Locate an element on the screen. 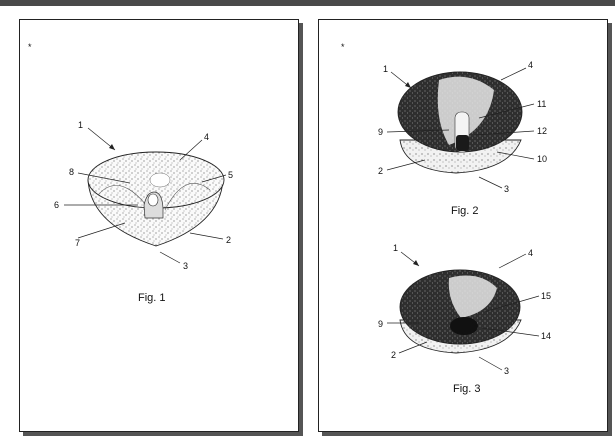 The width and height of the screenshot is (615, 436). ref-label: 10 is located at coordinates (542, 159).